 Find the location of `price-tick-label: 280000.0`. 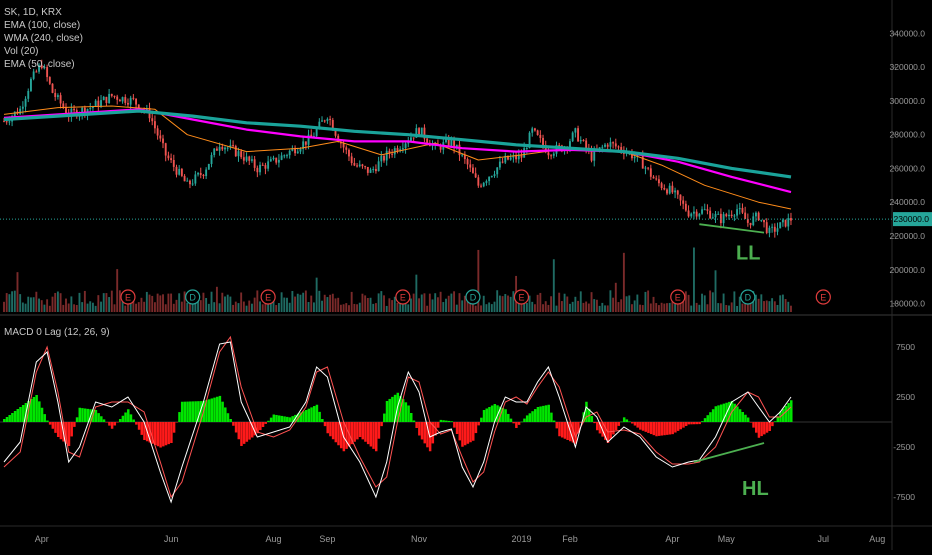

price-tick-label: 280000.0 is located at coordinates (908, 135).